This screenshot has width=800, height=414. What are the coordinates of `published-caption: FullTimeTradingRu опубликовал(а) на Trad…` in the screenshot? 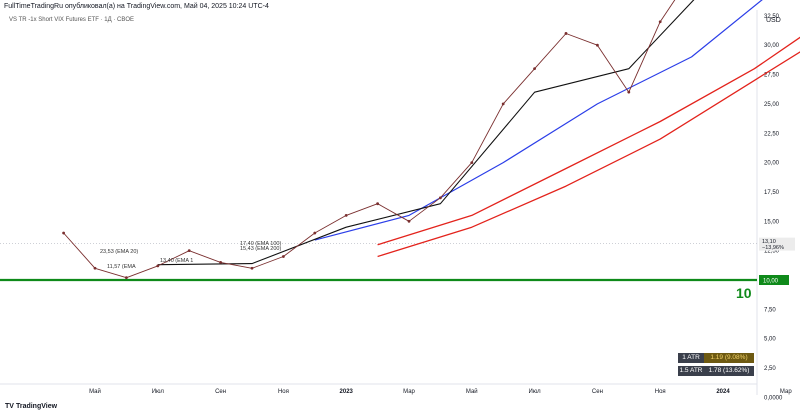 It's located at (136, 6).